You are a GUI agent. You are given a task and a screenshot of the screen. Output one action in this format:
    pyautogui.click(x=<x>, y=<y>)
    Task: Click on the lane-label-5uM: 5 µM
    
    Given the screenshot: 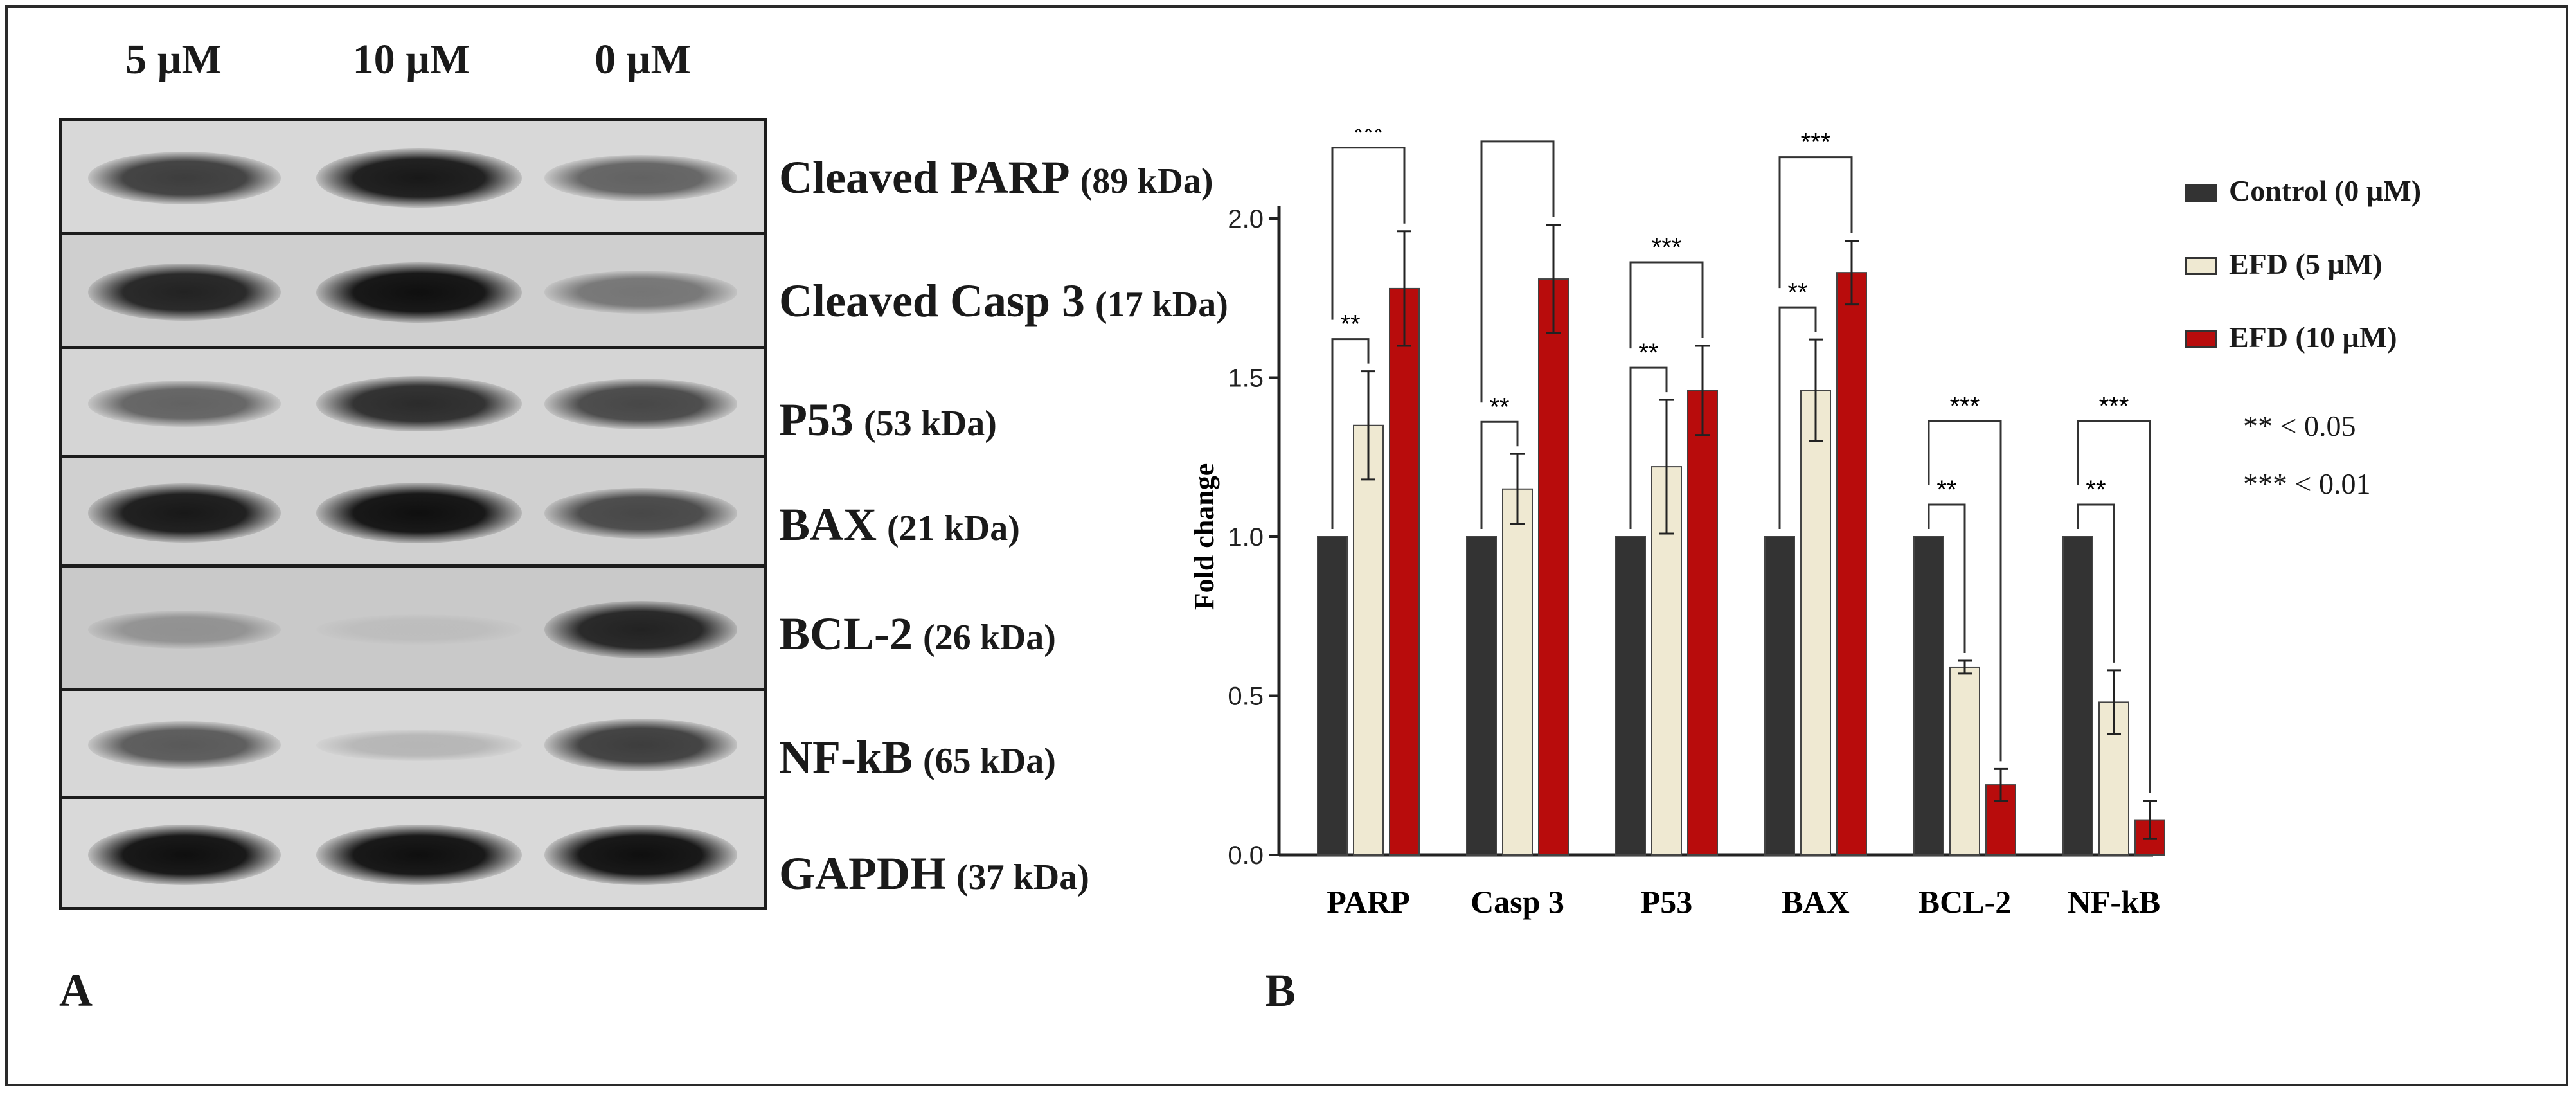 What is the action you would take?
    pyautogui.click(x=173, y=59)
    